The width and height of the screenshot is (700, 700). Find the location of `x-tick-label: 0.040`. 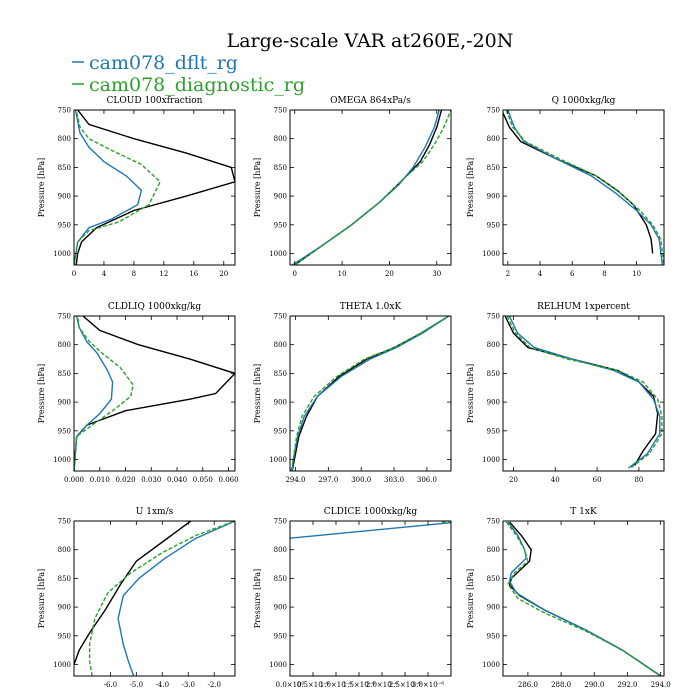

x-tick-label: 0.040 is located at coordinates (177, 480).